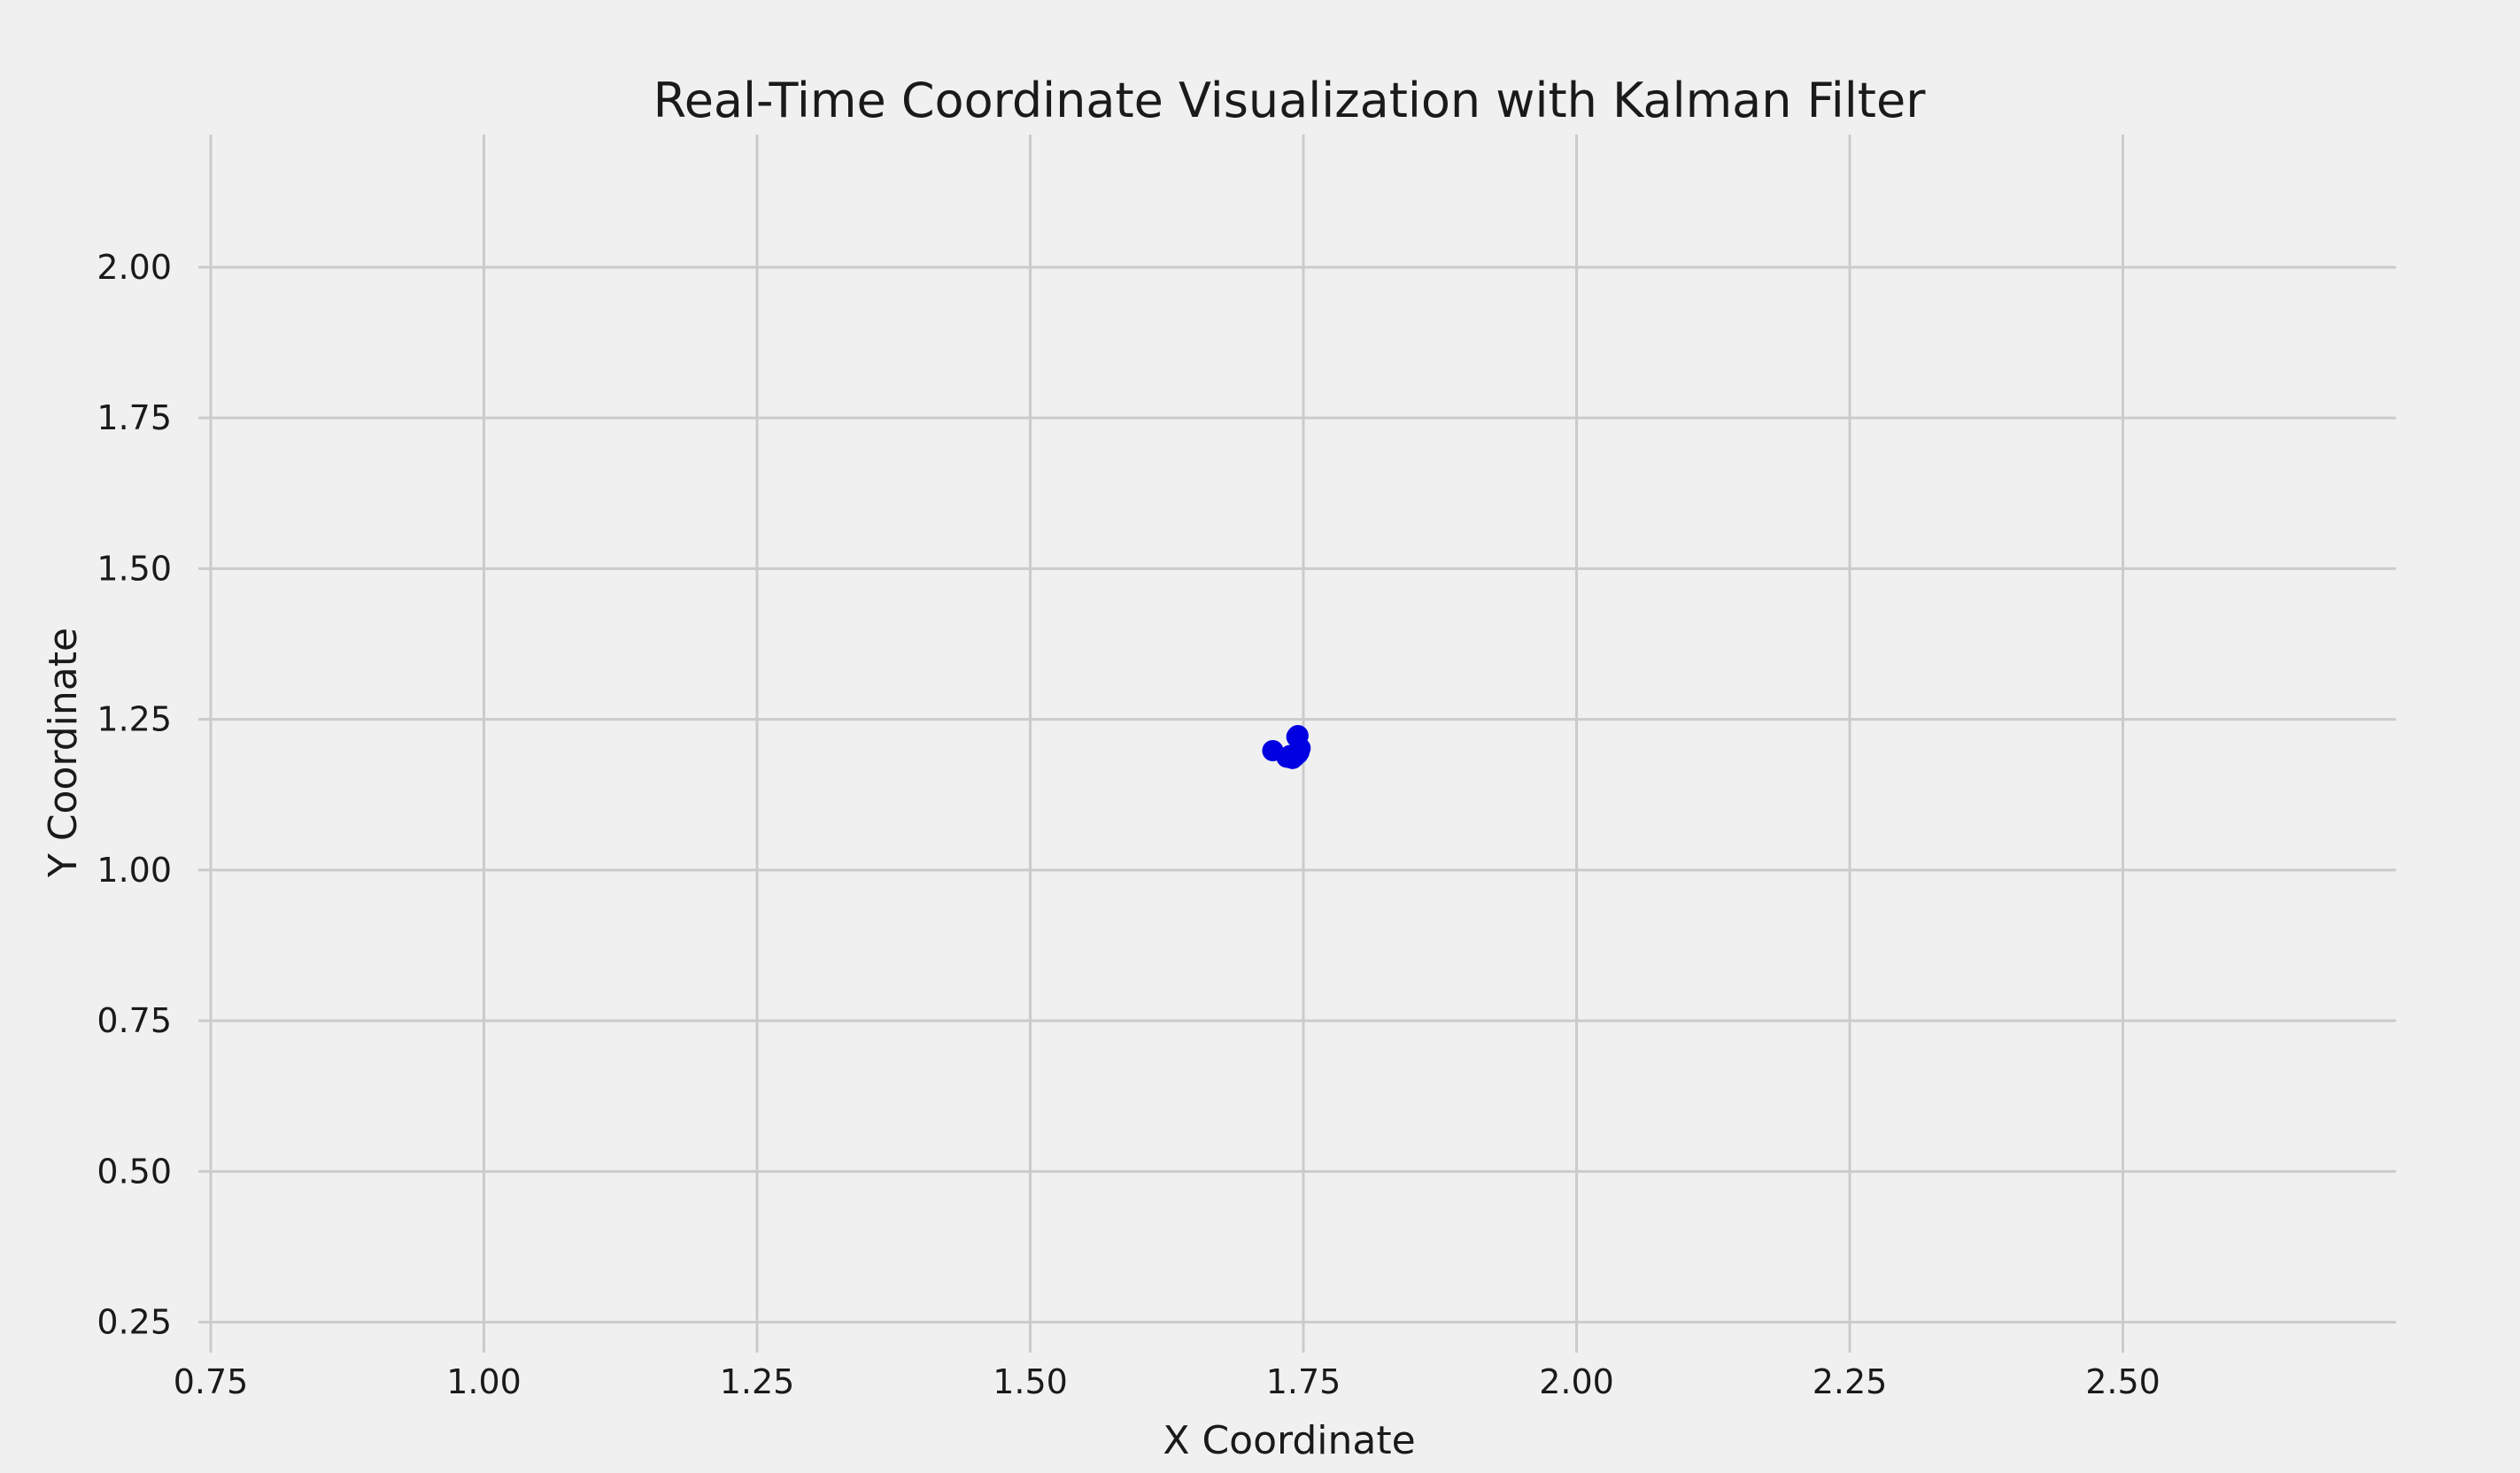 The width and height of the screenshot is (2520, 1473). I want to click on y-tick-label: 1.50, so click(134, 568).